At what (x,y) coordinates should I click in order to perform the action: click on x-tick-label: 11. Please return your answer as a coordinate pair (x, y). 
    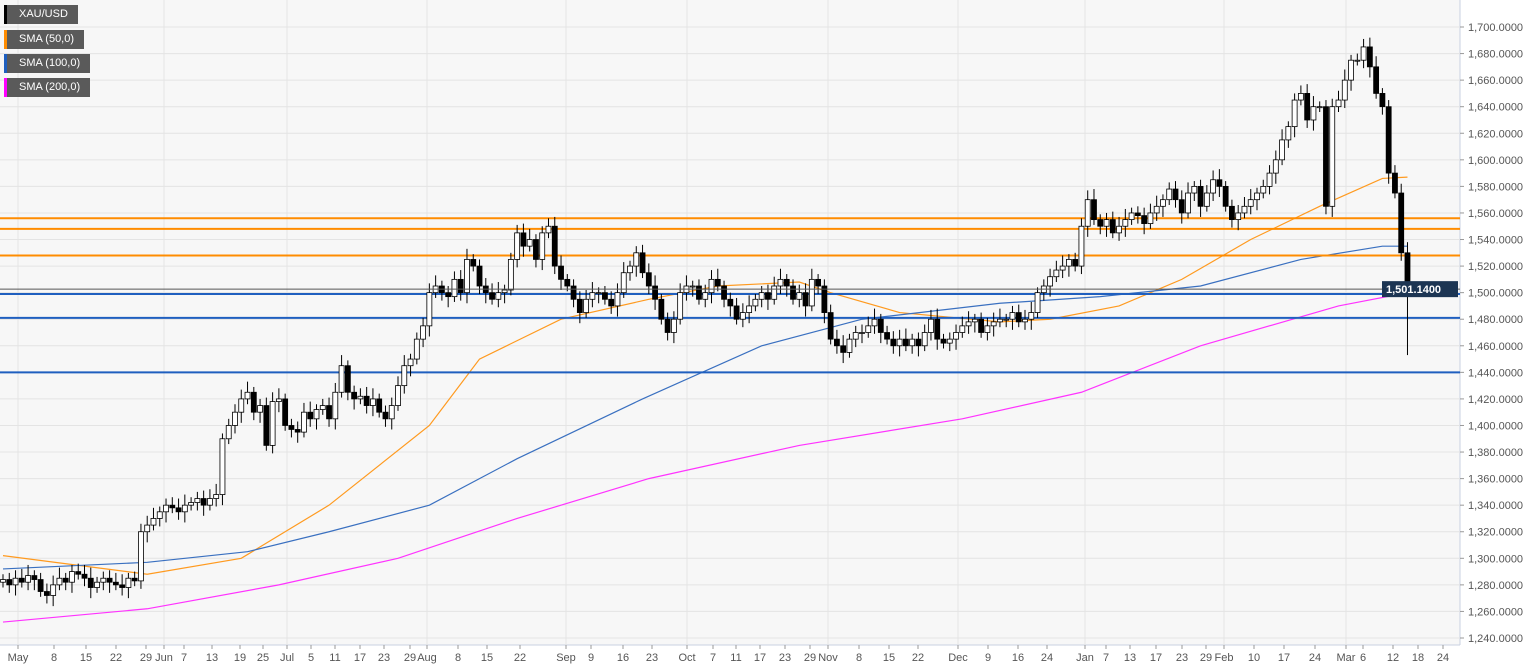
    Looking at the image, I should click on (735, 658).